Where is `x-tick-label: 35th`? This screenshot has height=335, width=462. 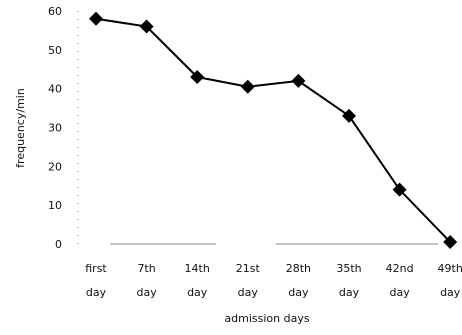
x-tick-label: 35th is located at coordinates (348, 268).